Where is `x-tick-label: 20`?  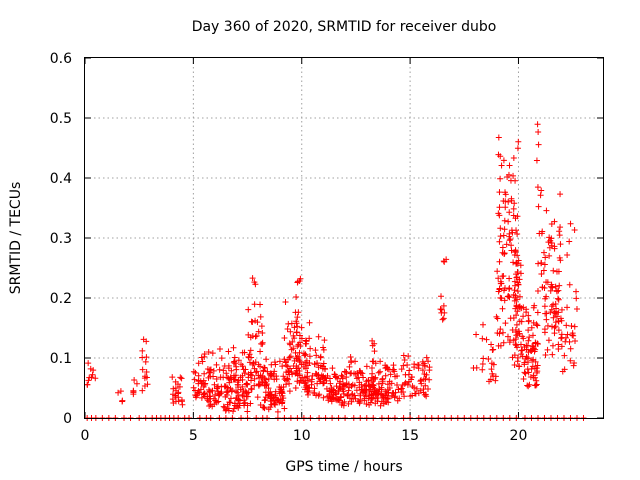
x-tick-label: 20 is located at coordinates (519, 436).